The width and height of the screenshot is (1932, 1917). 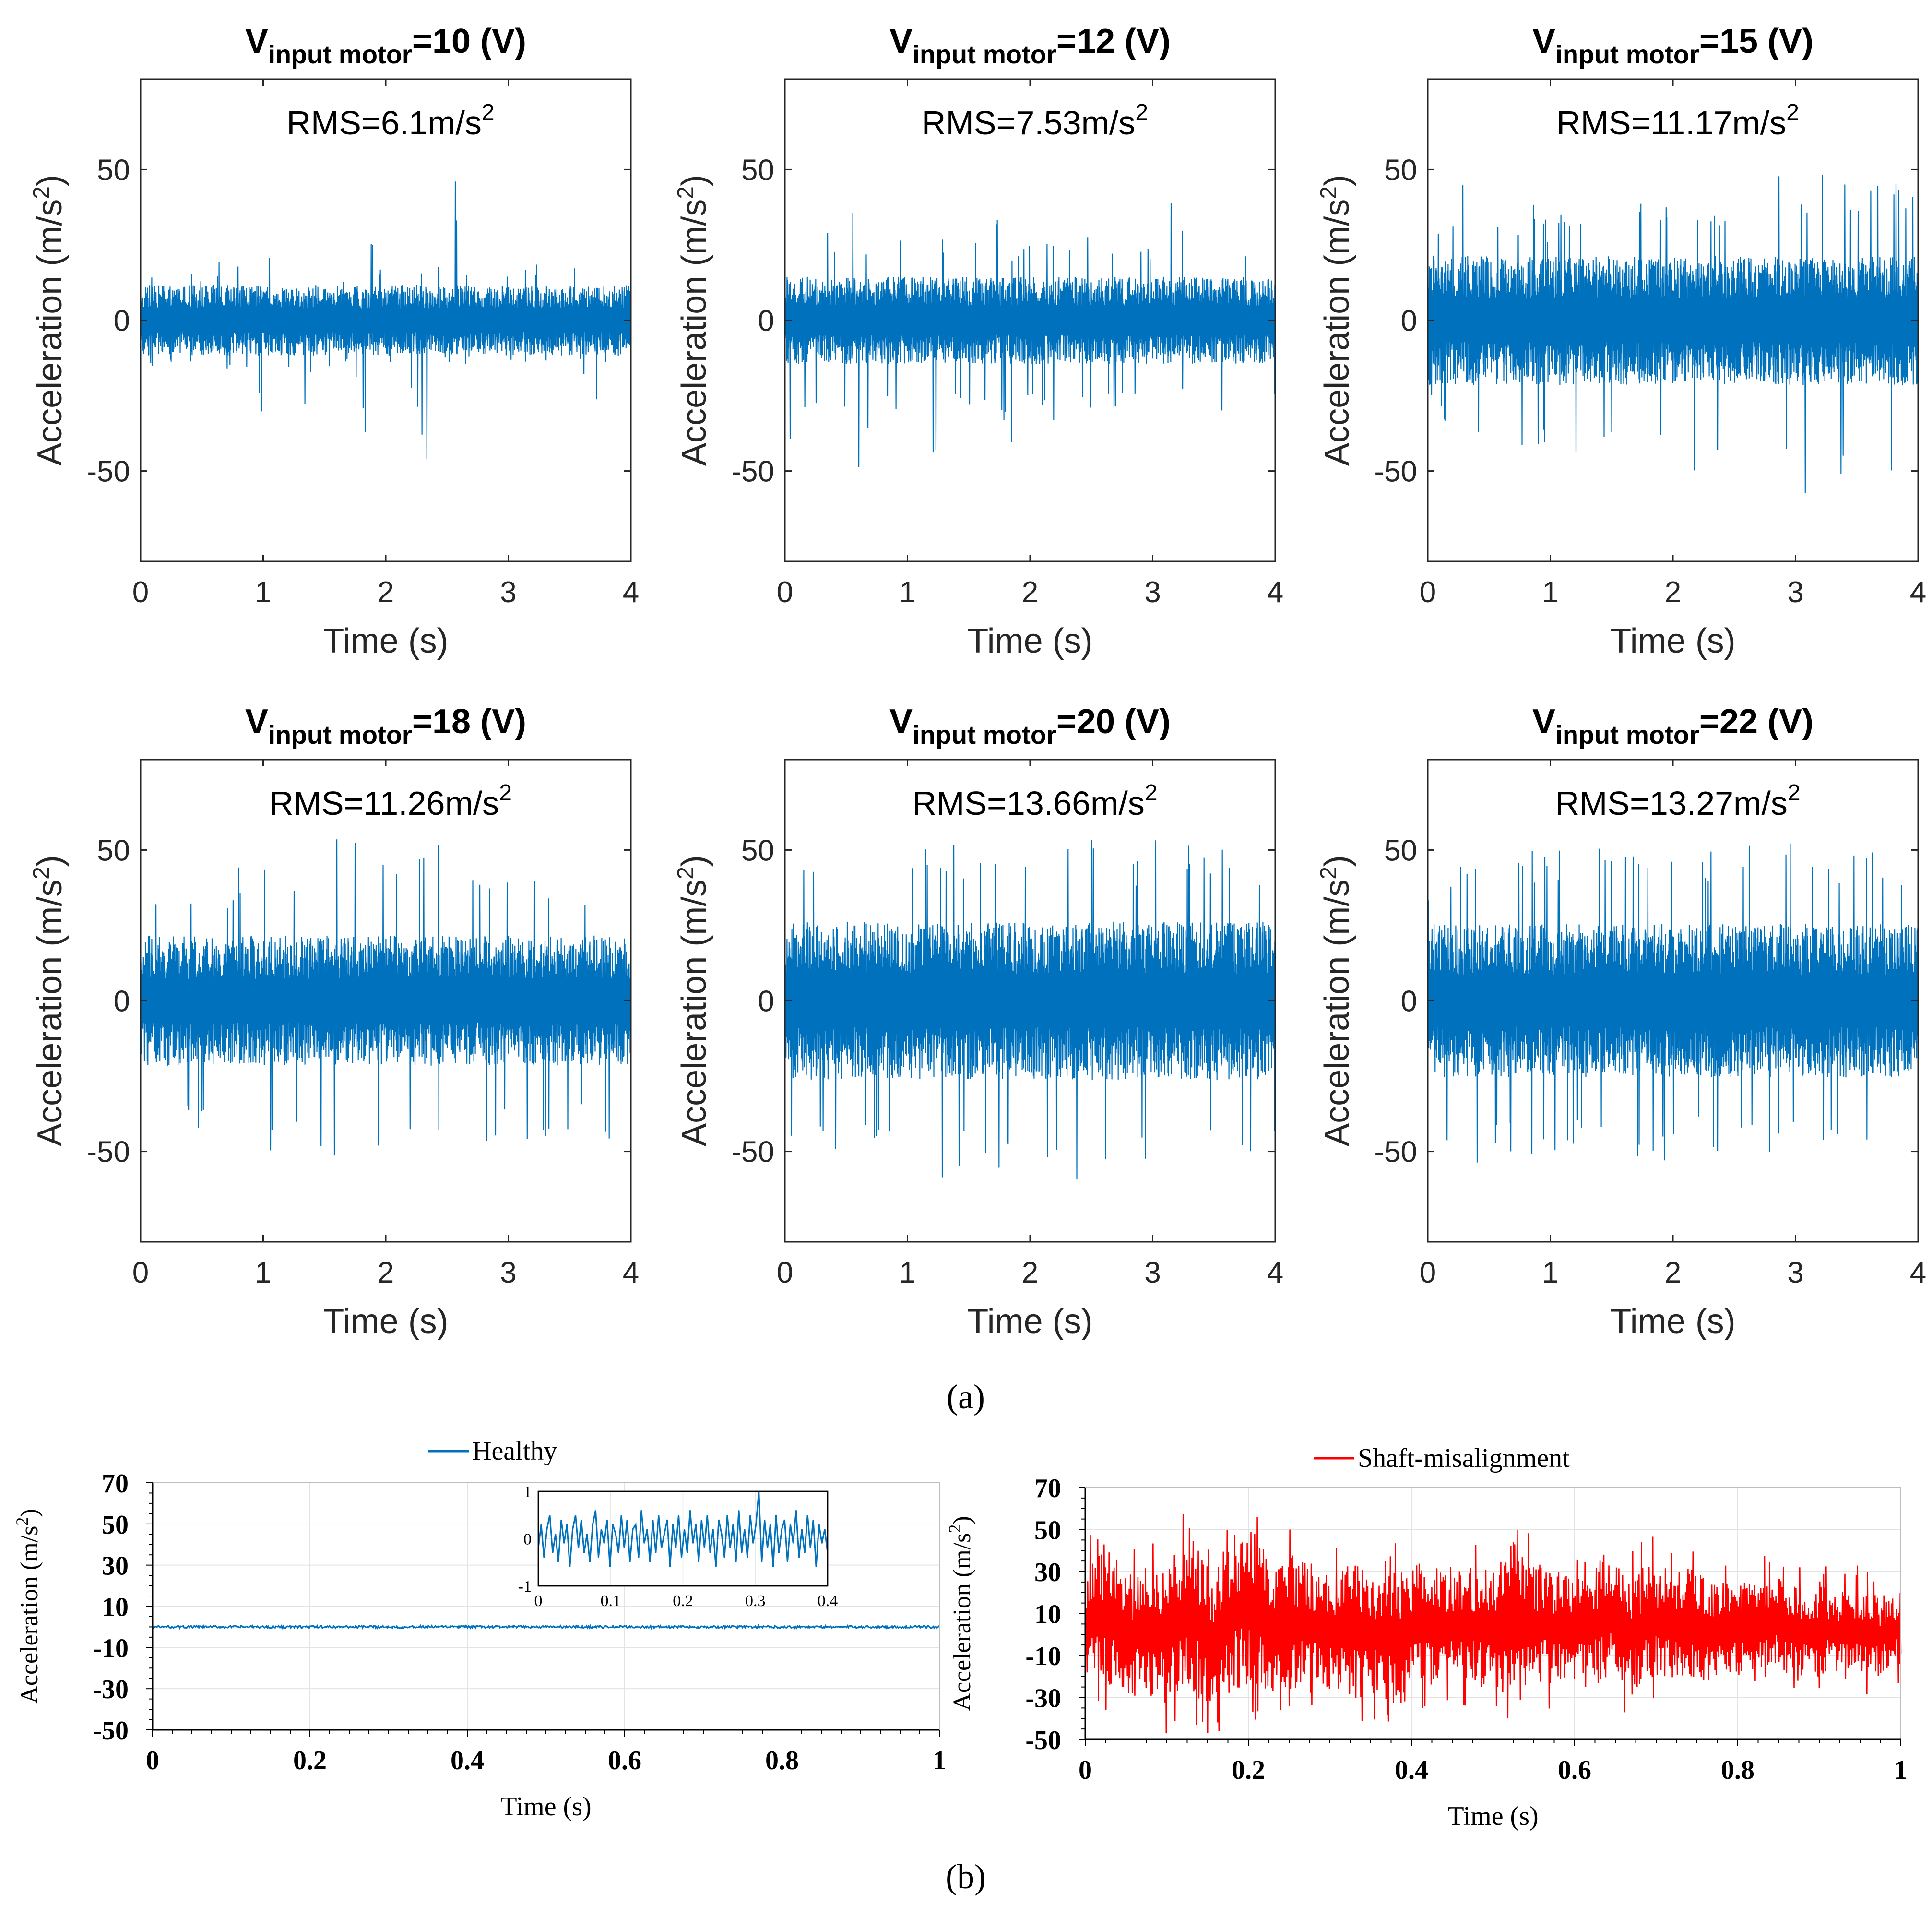 I want to click on legend: Shaft-misalignment, so click(x=1442, y=1458).